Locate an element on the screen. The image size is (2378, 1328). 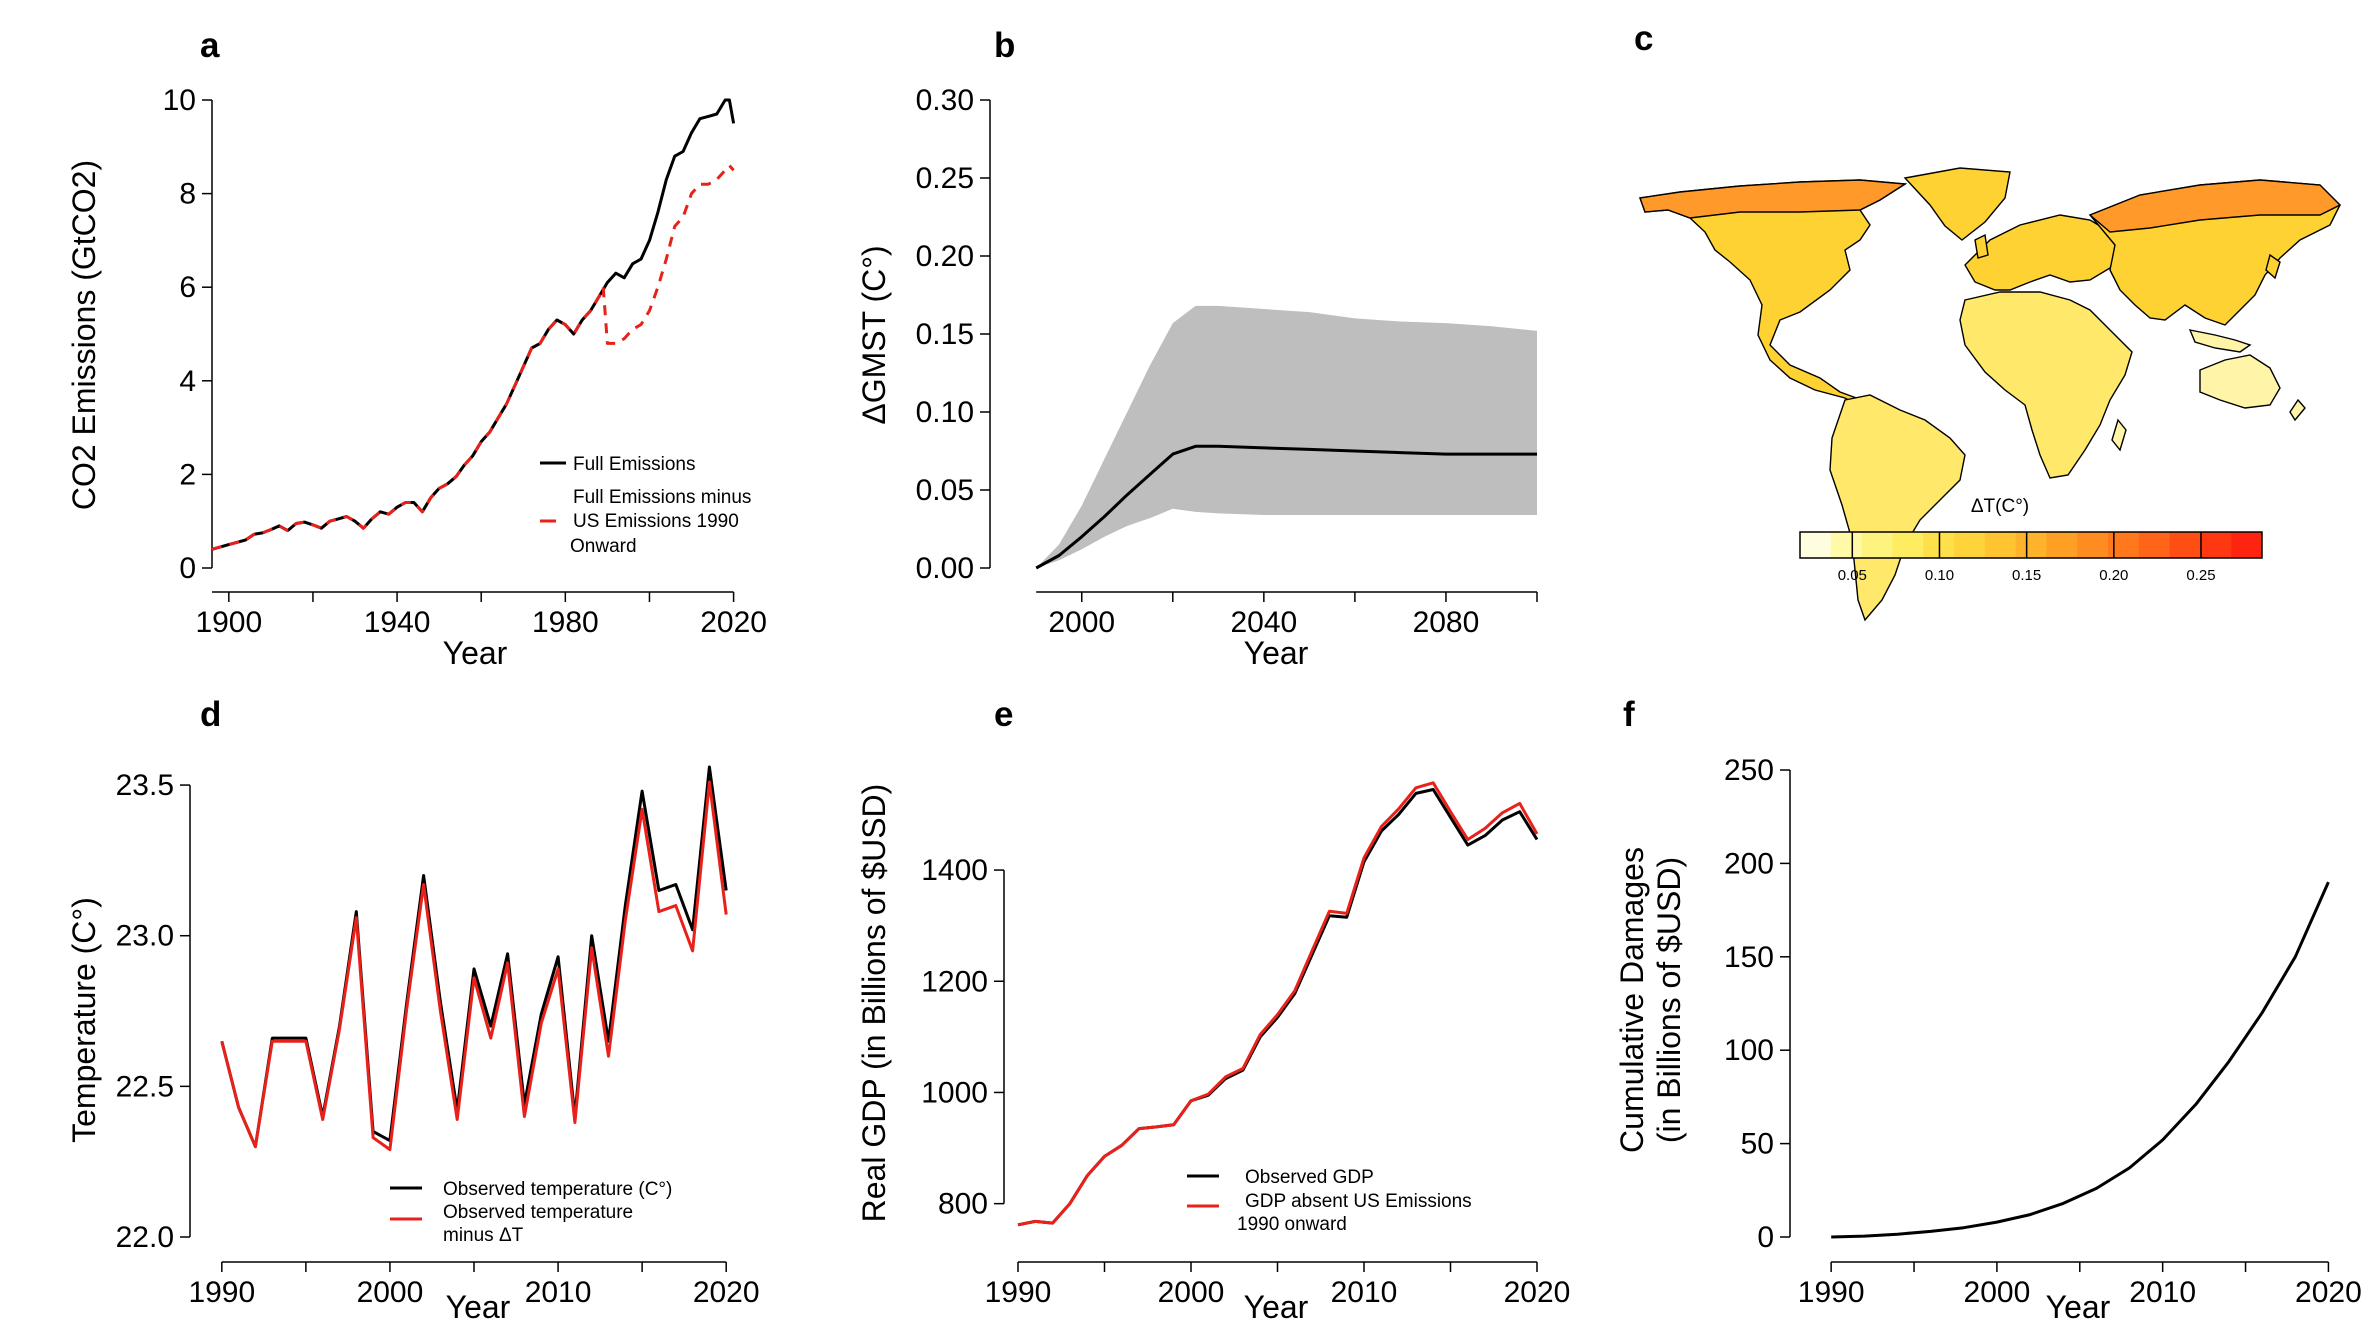
panel-e-lines is located at coordinates (1278, 1004).